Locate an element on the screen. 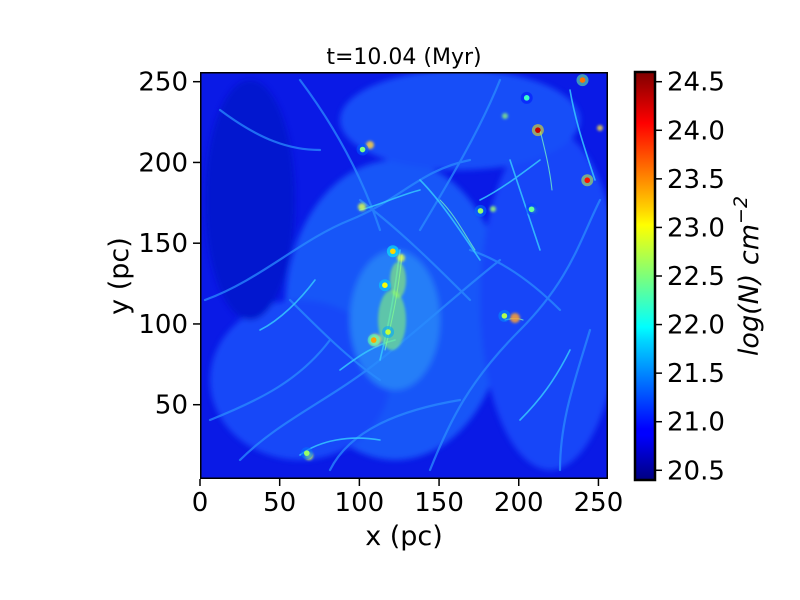  colorbar-tick-label: 24.5 is located at coordinates (696, 83).